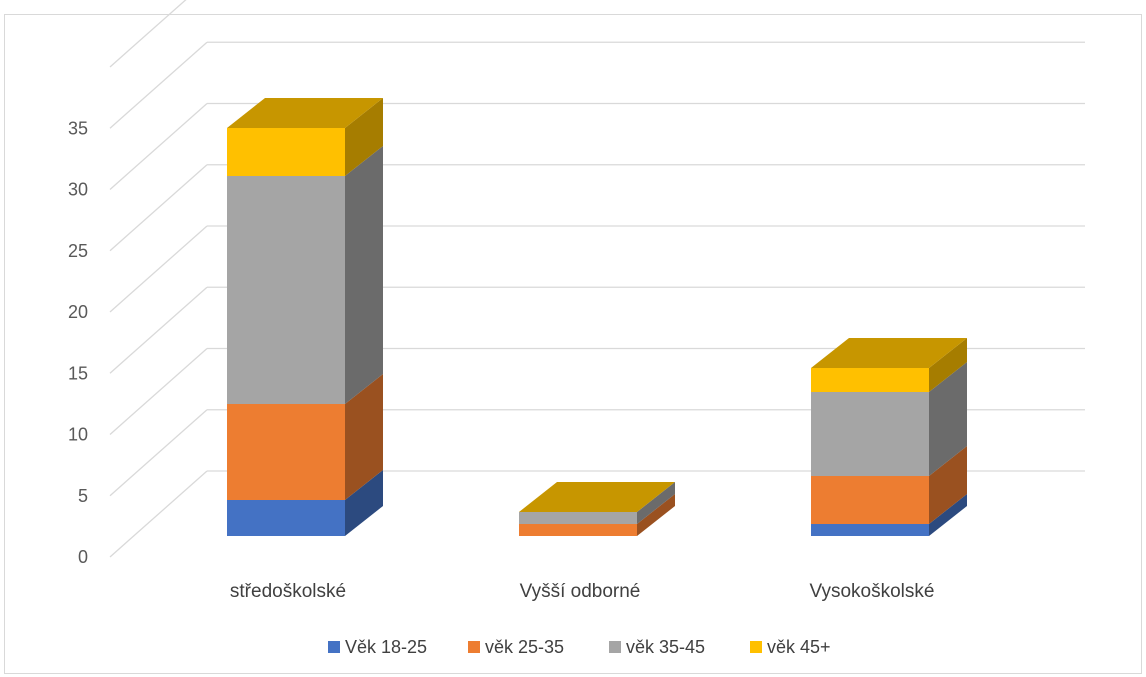 The height and width of the screenshot is (677, 1146). Describe the element at coordinates (288, 591) in the screenshot. I see `category-label: středoškolské` at that location.